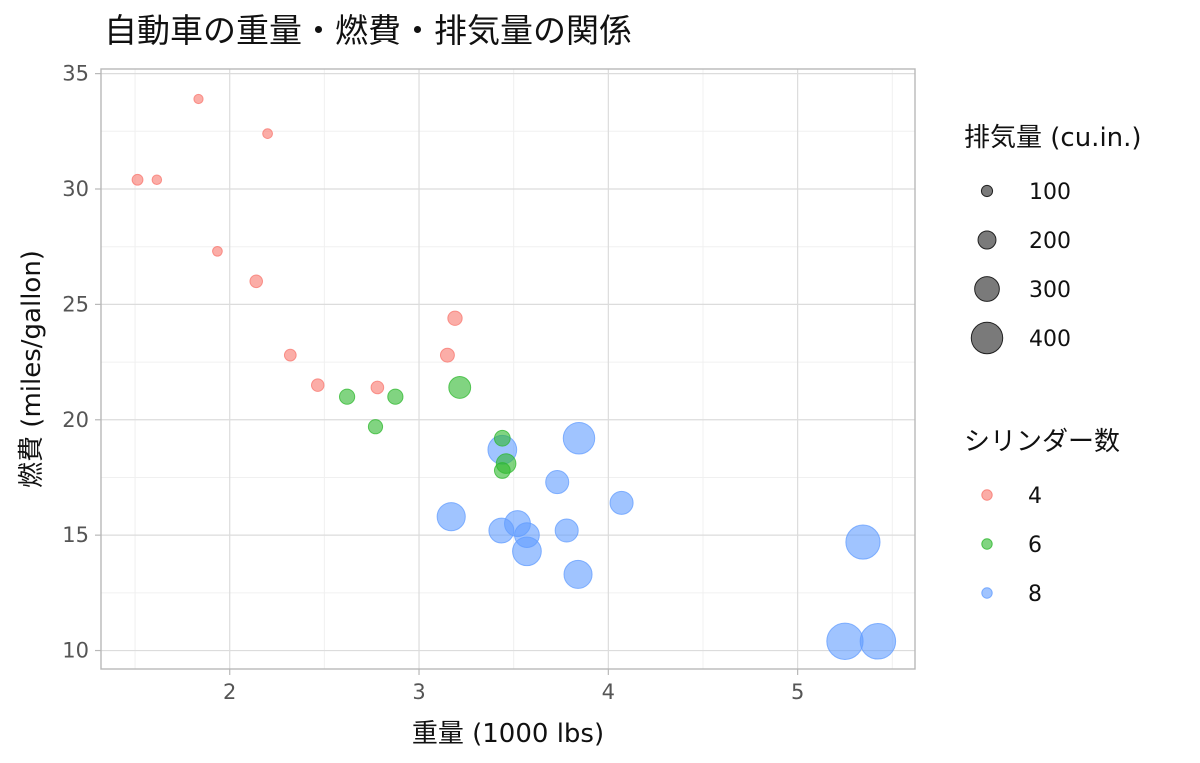  Describe the element at coordinates (1035, 594) in the screenshot. I see `color-legend-label: 8` at that location.